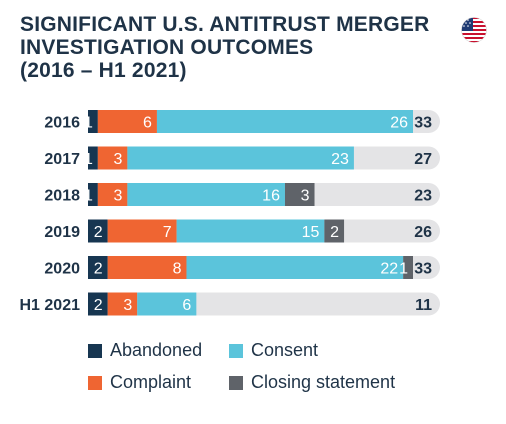 The height and width of the screenshot is (424, 506). I want to click on legend-item-closing-statement: Closing statement, so click(312, 382).